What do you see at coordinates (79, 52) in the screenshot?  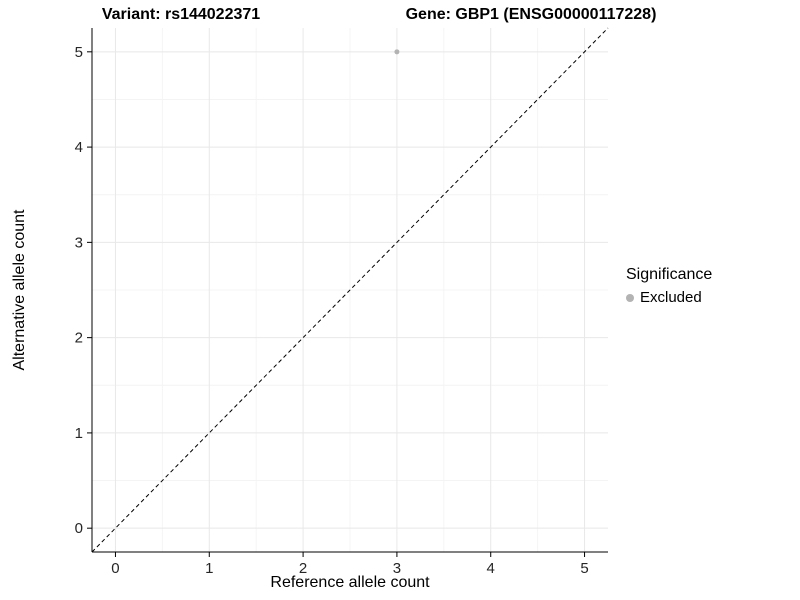 I see `y-tick-label: 5` at bounding box center [79, 52].